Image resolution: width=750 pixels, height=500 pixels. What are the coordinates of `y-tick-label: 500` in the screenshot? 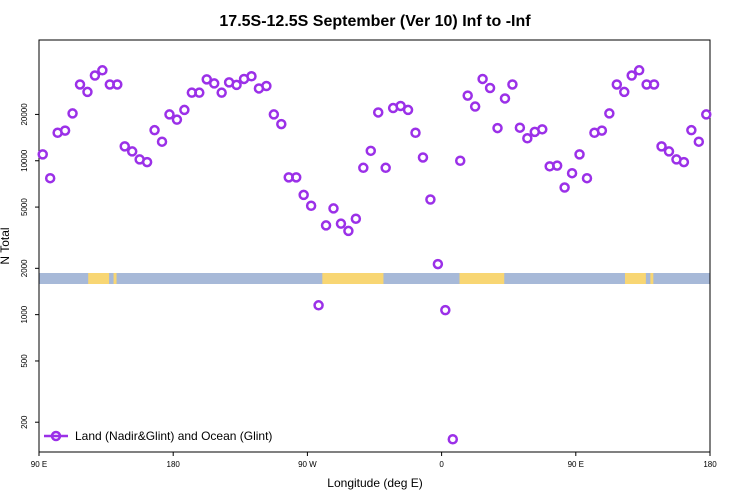 It's located at (24, 361).